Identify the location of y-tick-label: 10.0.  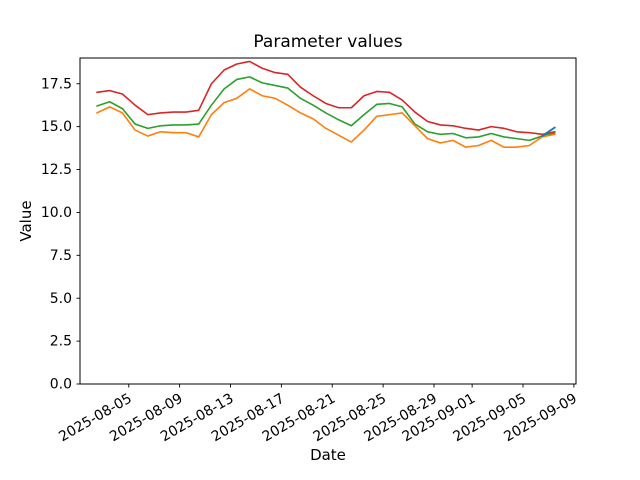
(56, 213).